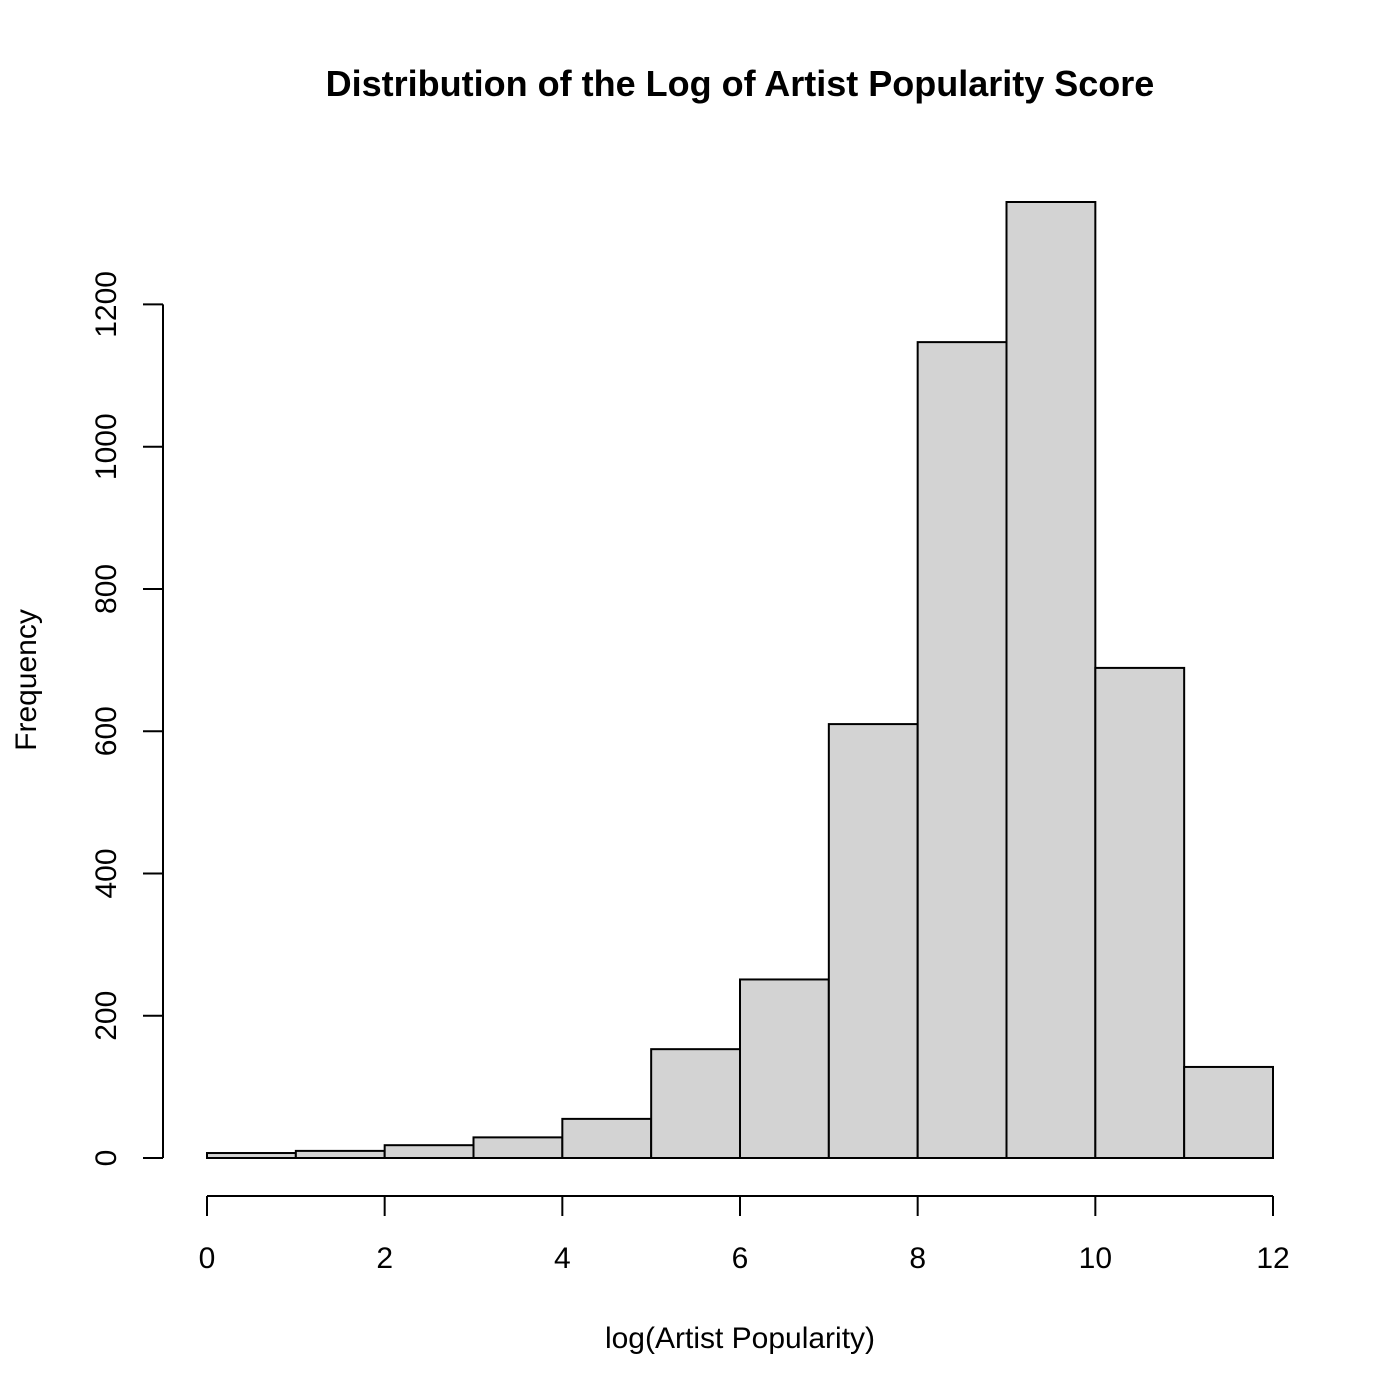 This screenshot has height=1400, width=1400. Describe the element at coordinates (106, 873) in the screenshot. I see `y-tick-label-2: 400` at that location.